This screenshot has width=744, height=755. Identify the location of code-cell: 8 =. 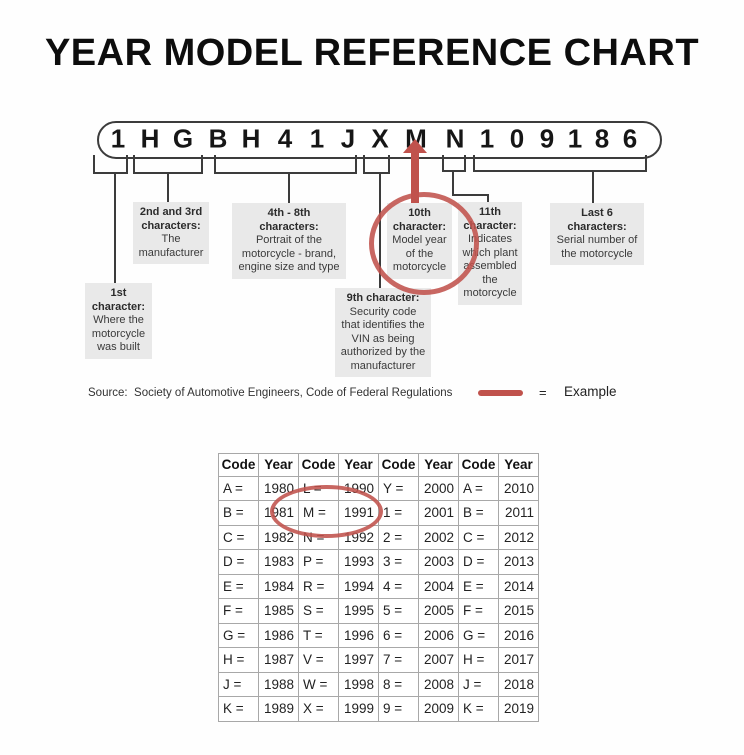
(398, 684).